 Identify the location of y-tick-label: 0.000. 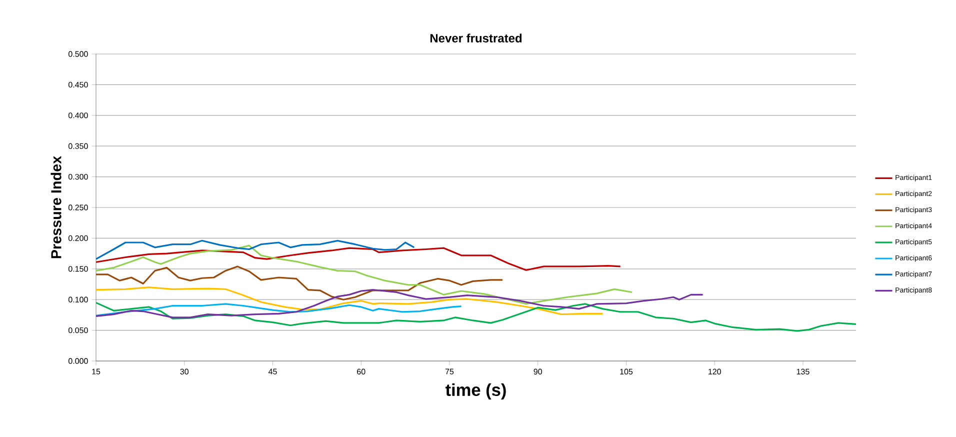
(78, 361).